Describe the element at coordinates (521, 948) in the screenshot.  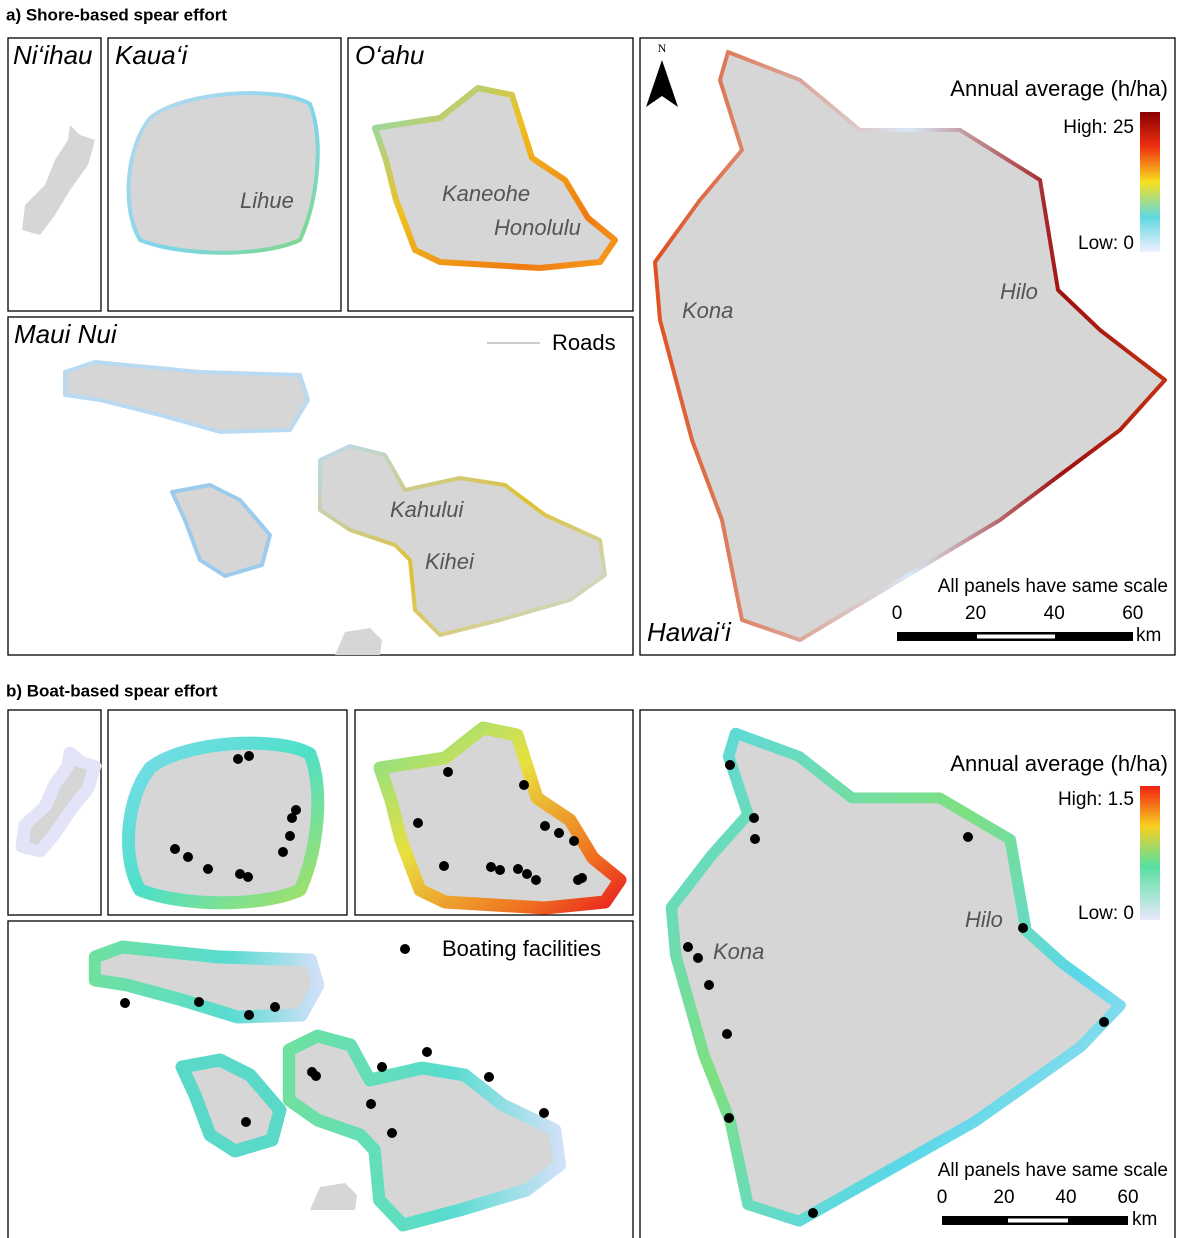
I see `legend-label: Boating facilities` at that location.